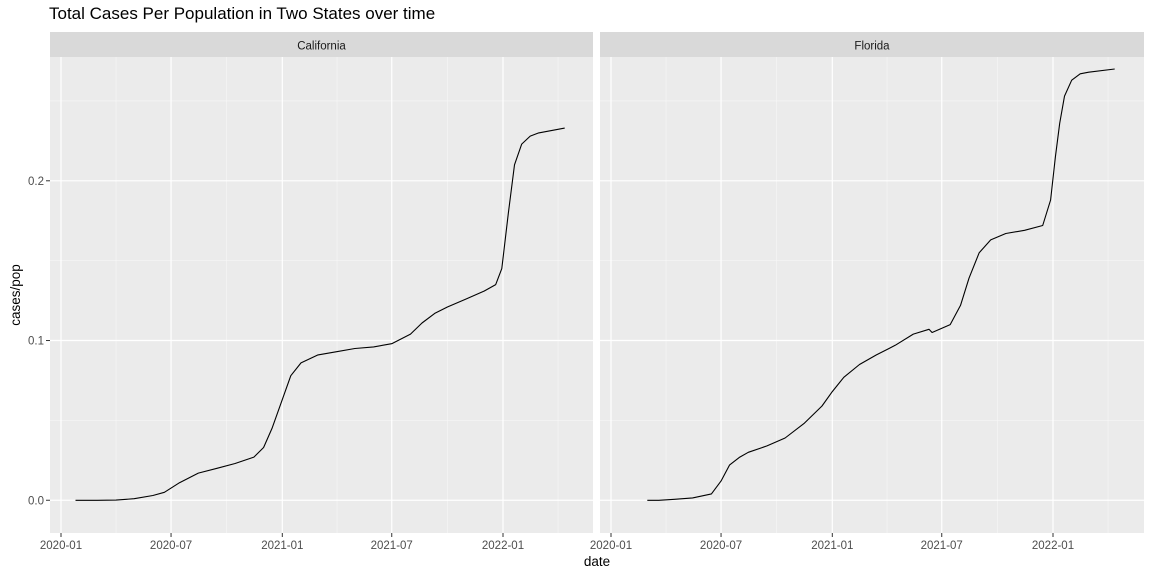 The height and width of the screenshot is (576, 1152). Describe the element at coordinates (36, 182) in the screenshot. I see `y-tick-label: 0.2` at that location.